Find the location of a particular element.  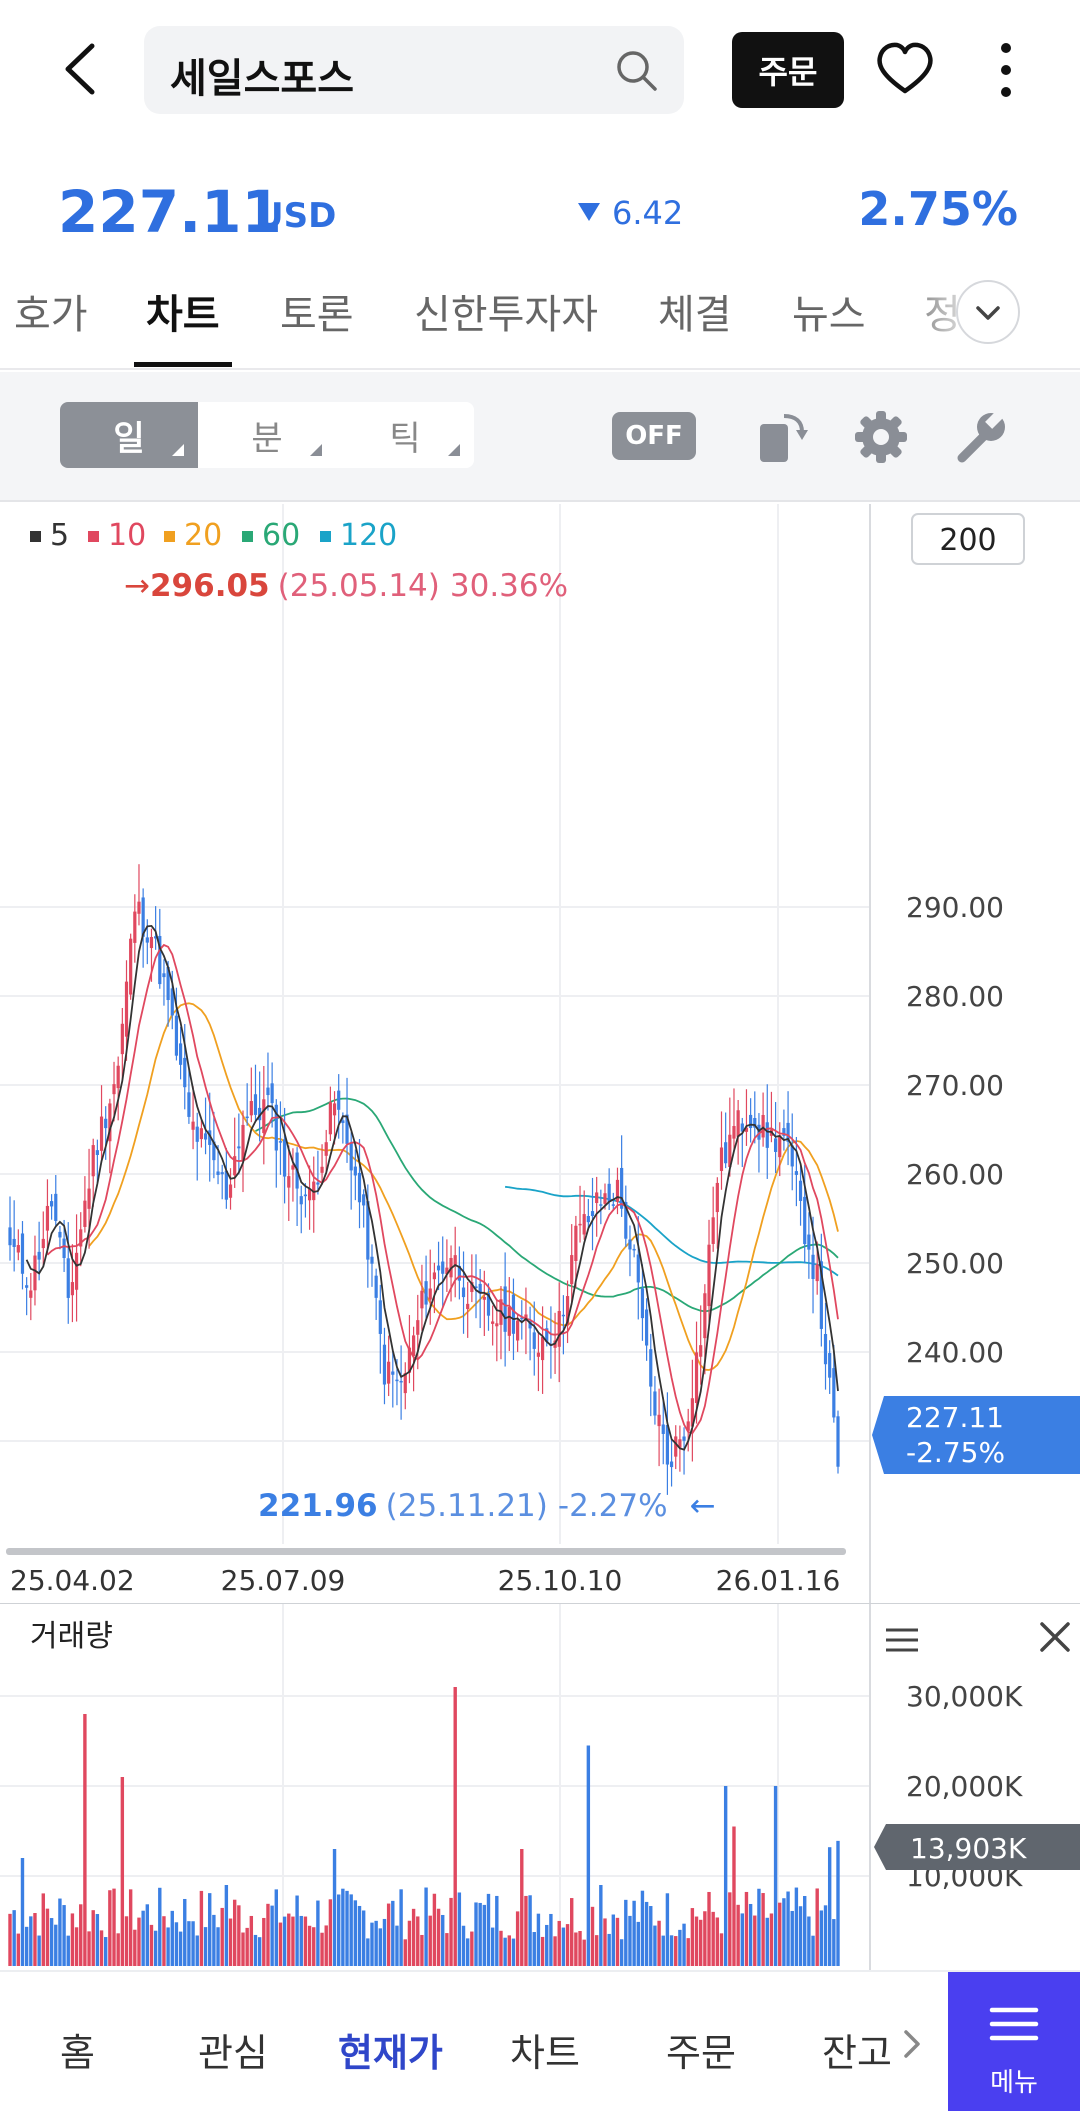

chart-scrollbar is located at coordinates (426, 1551).